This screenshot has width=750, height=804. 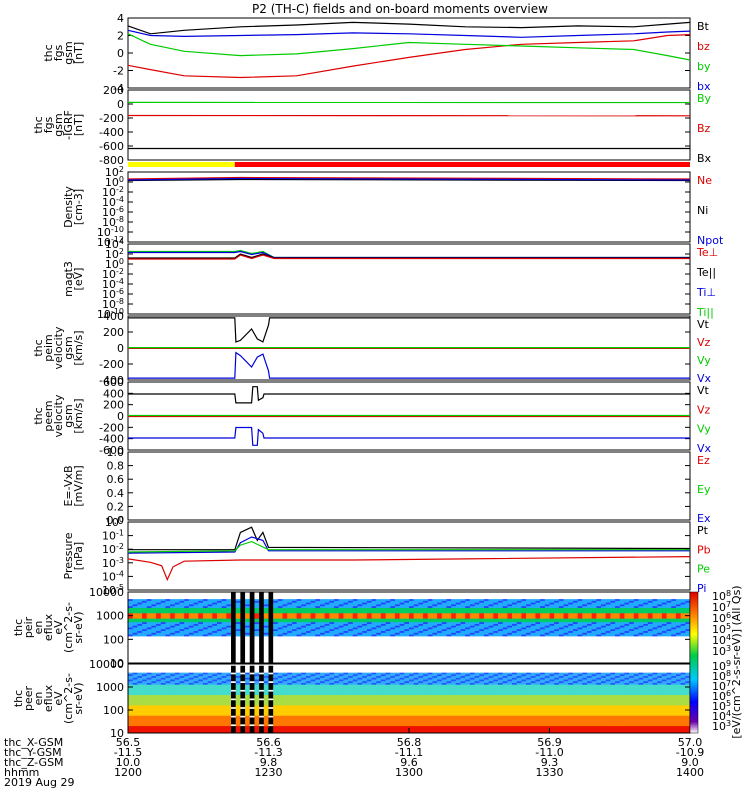 I want to click on legend-Ey: Ey, so click(x=704, y=489).